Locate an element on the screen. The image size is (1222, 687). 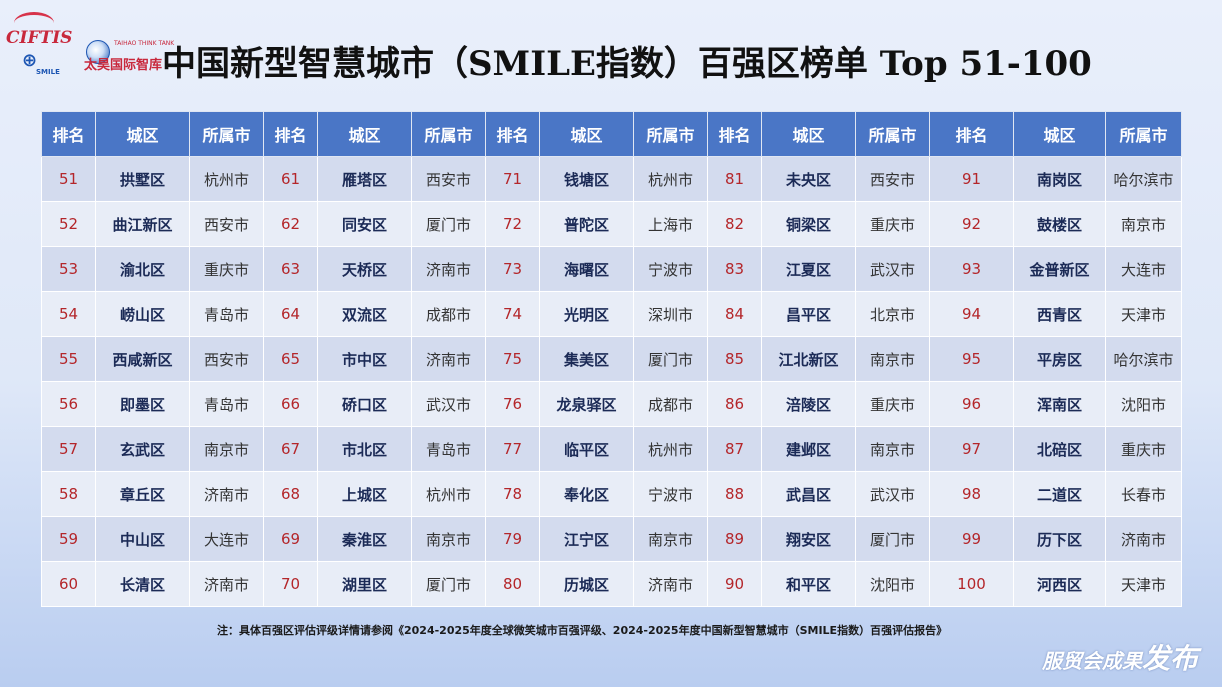
district-cell: 光明区 is located at coordinates (586, 314).